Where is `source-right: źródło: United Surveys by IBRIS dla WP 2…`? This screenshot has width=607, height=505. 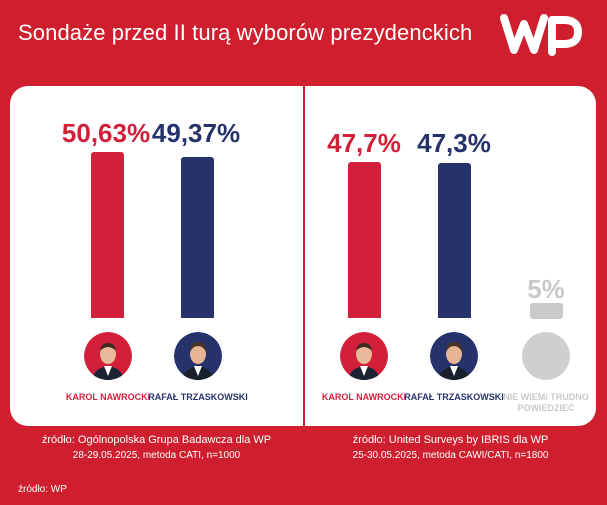 source-right: źródło: United Surveys by IBRIS dla WP 2… is located at coordinates (450, 447).